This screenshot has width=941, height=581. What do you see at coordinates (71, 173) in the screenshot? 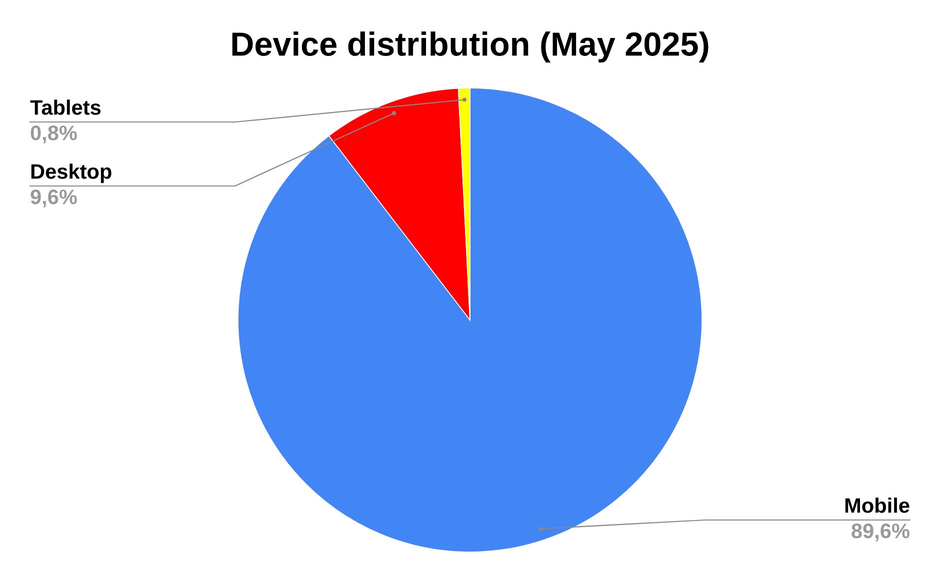
I see `slice-label: Desktop` at bounding box center [71, 173].